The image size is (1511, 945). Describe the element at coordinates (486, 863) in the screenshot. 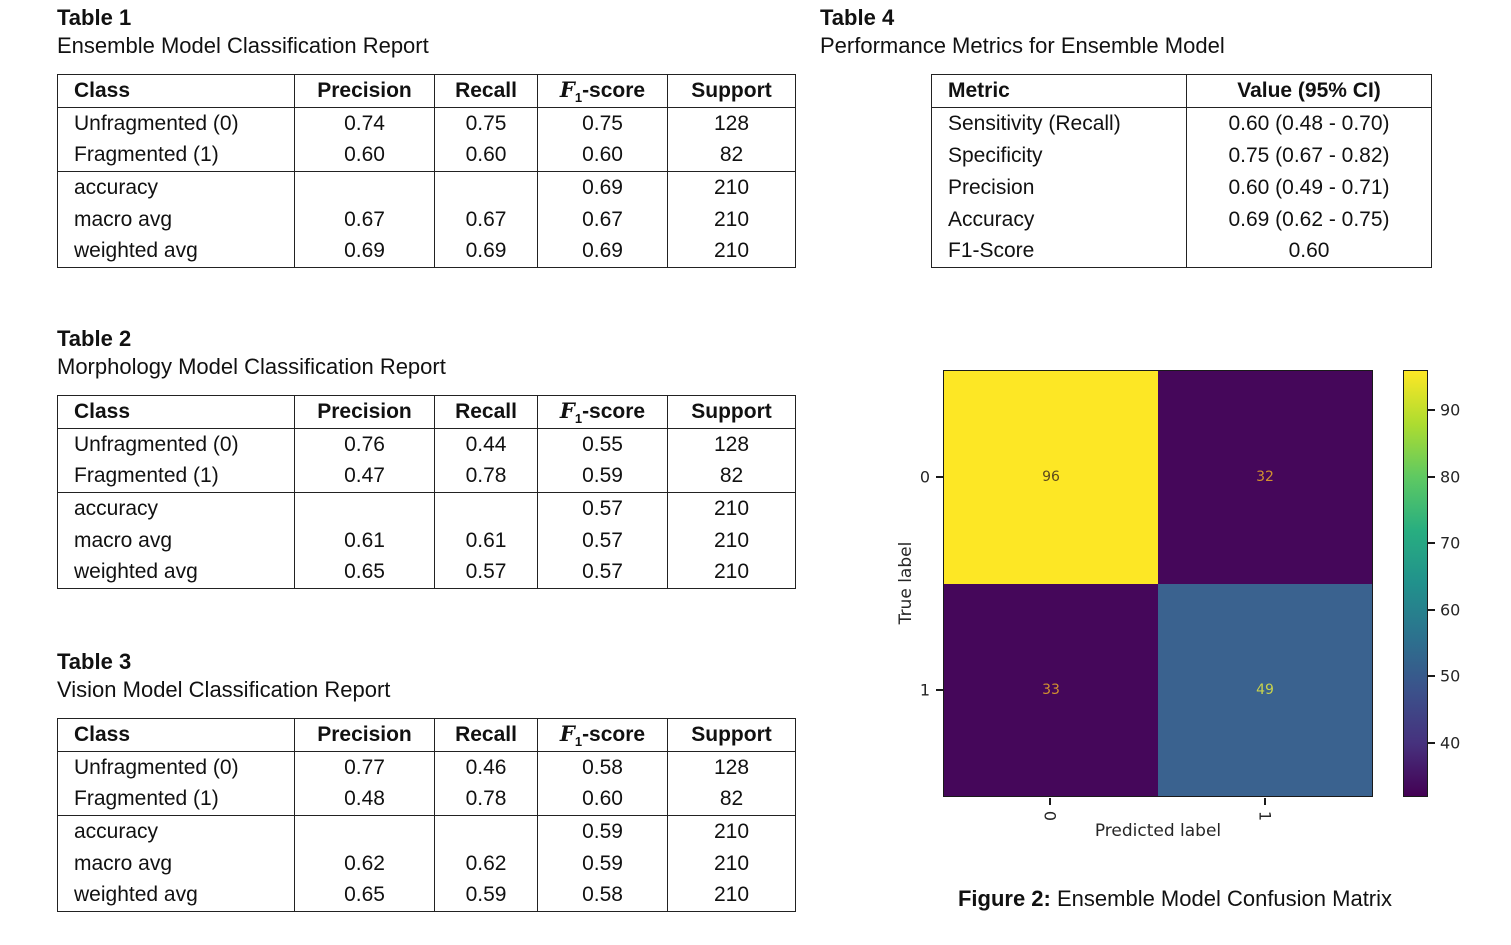

I see `cell-recall: 0.62` at that location.